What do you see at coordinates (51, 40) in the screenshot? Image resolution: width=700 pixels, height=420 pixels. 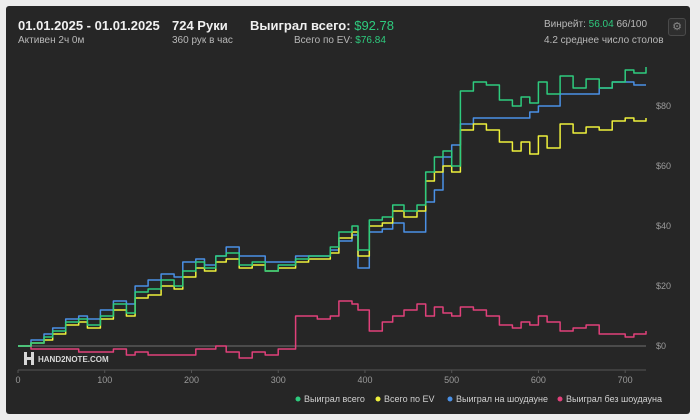 I see `active-time: Активен 2ч 0м` at bounding box center [51, 40].